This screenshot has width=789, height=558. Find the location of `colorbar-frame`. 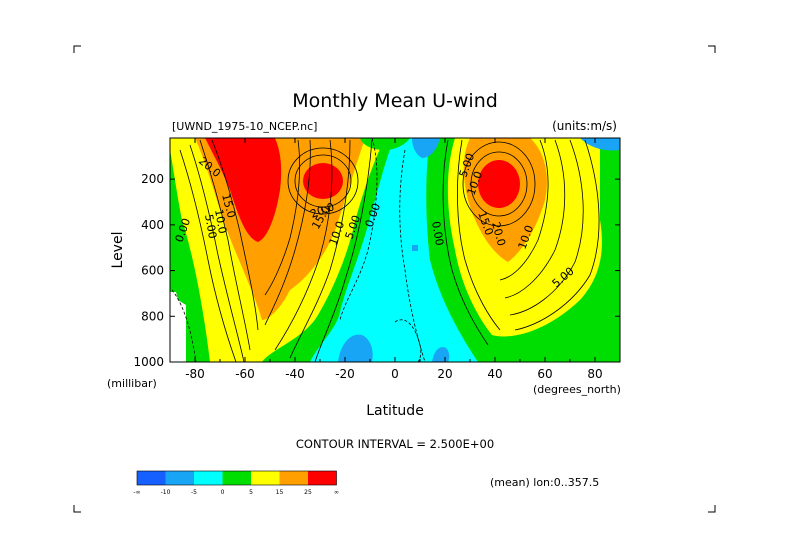

colorbar-frame is located at coordinates (236, 478).